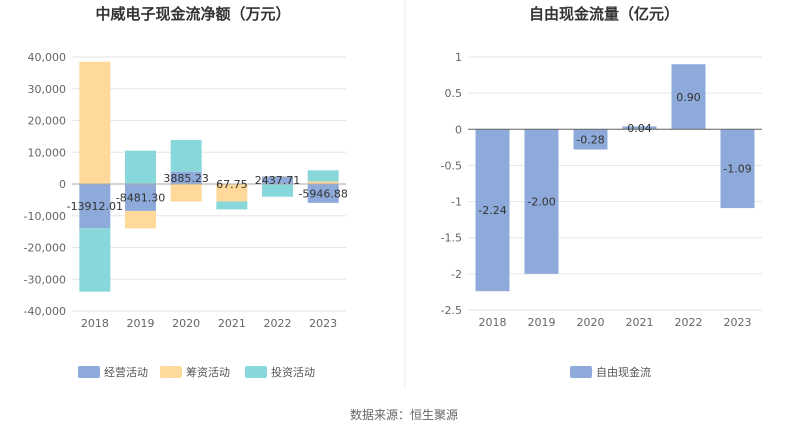  I want to click on data-label: 0.90, so click(688, 97).